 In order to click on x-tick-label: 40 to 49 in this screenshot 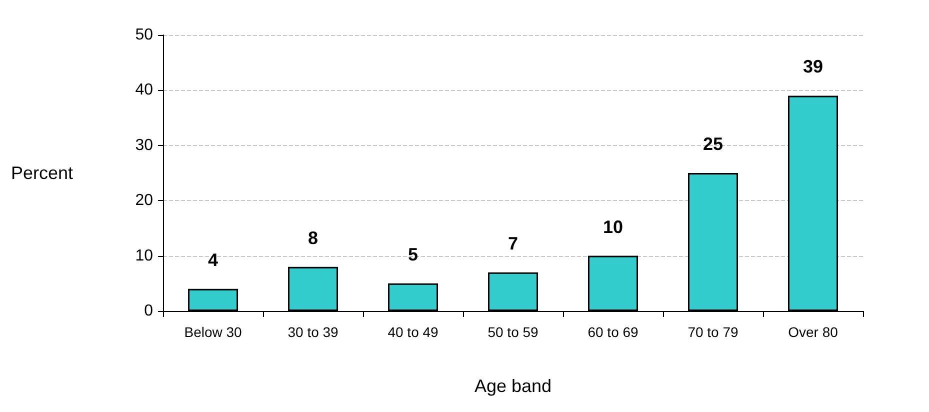, I will do `click(413, 332)`.